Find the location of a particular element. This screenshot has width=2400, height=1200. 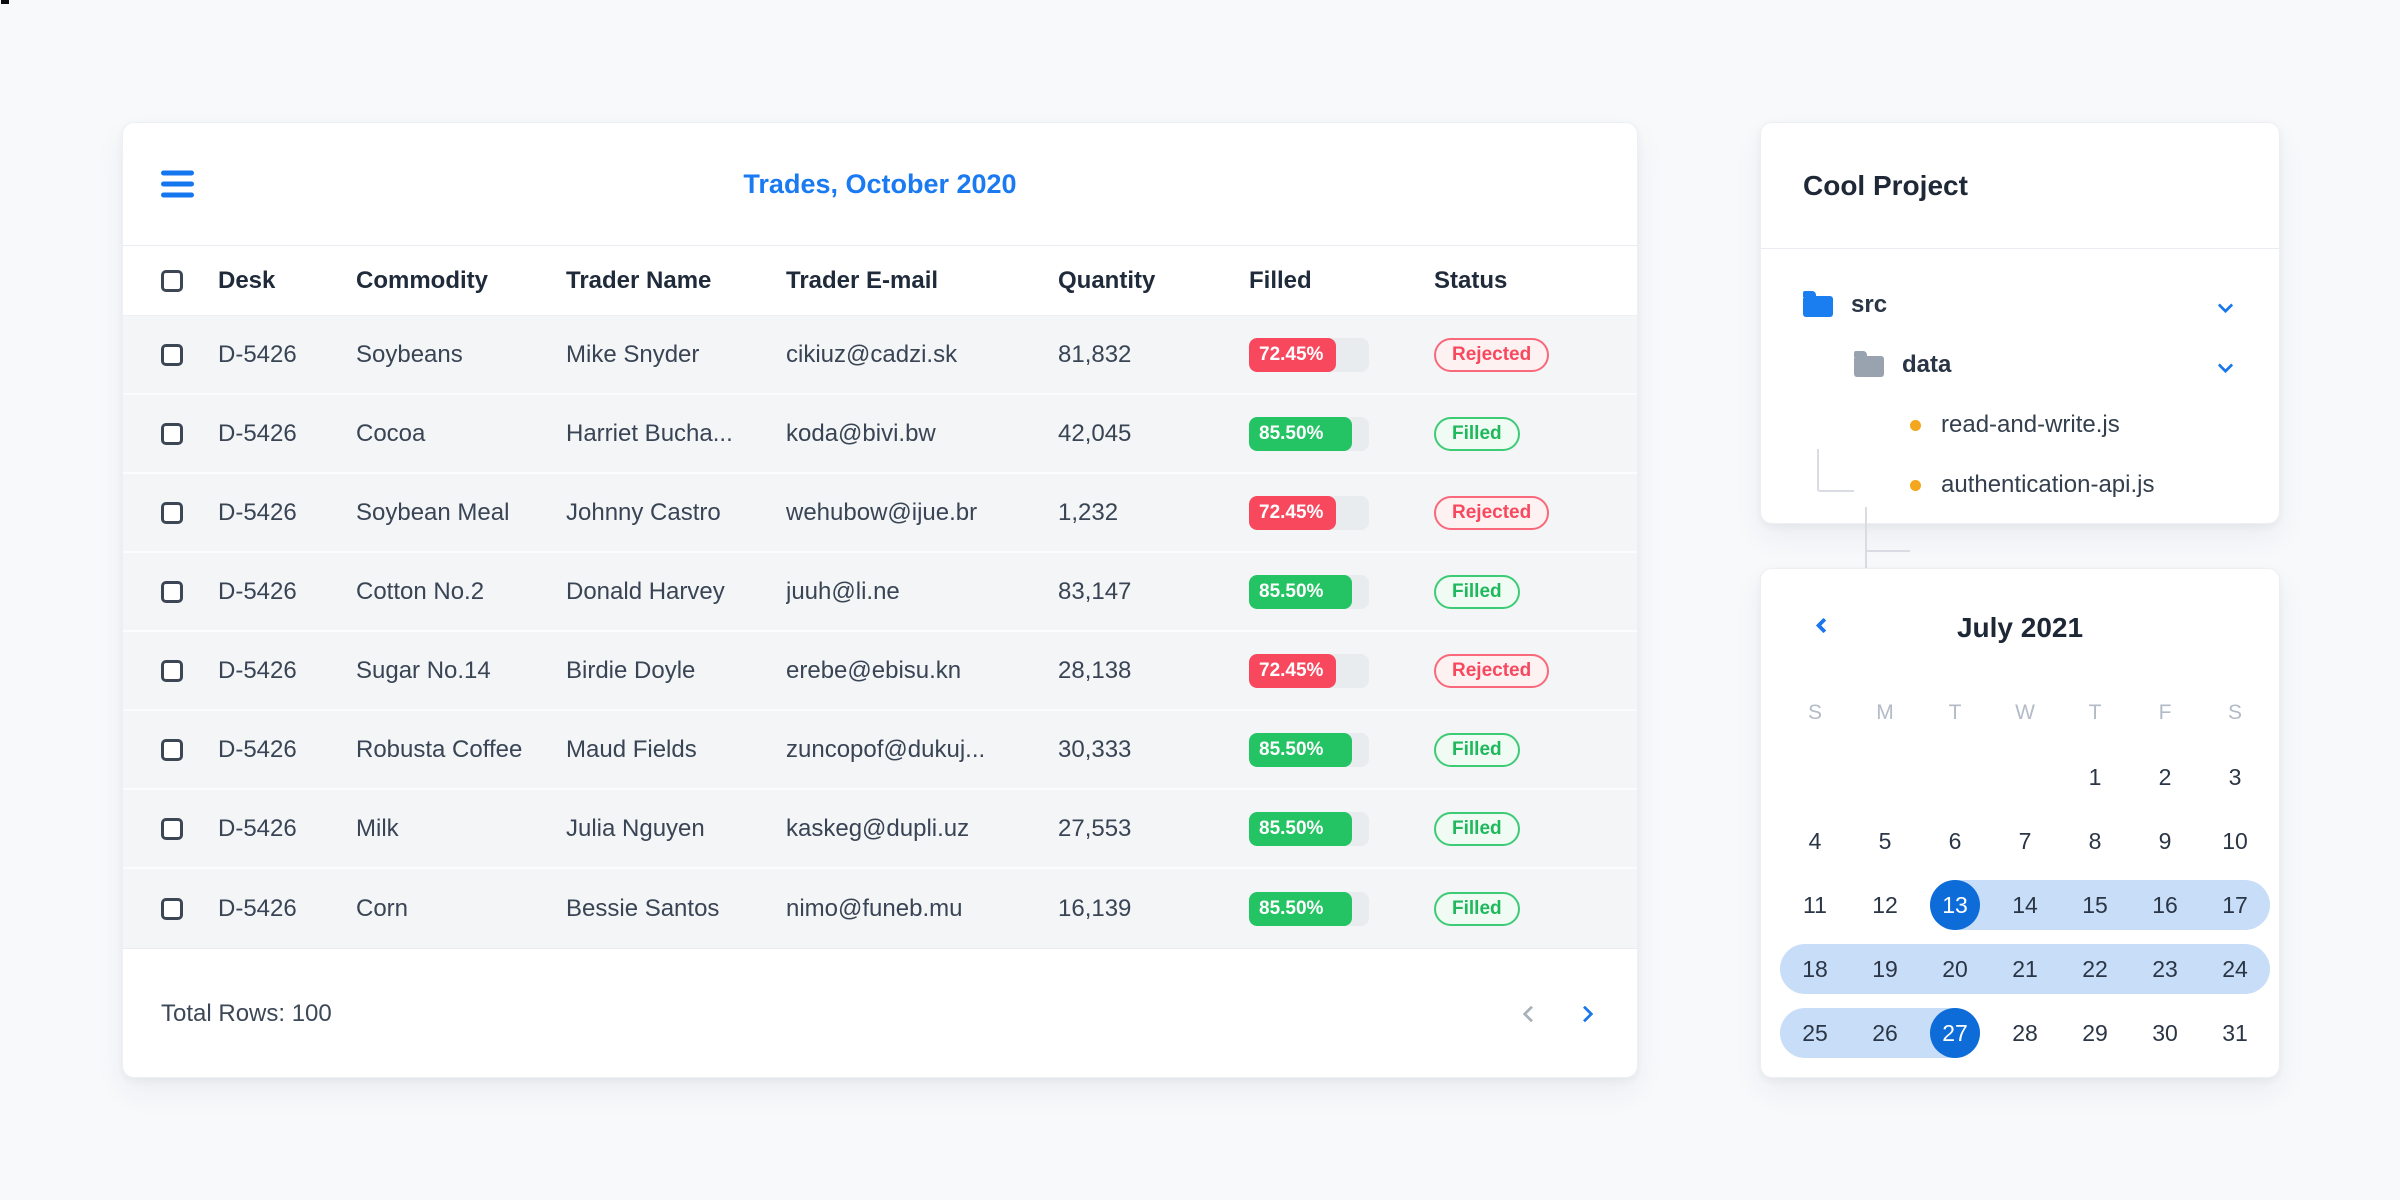

calendar-day: 23 is located at coordinates (2165, 969).